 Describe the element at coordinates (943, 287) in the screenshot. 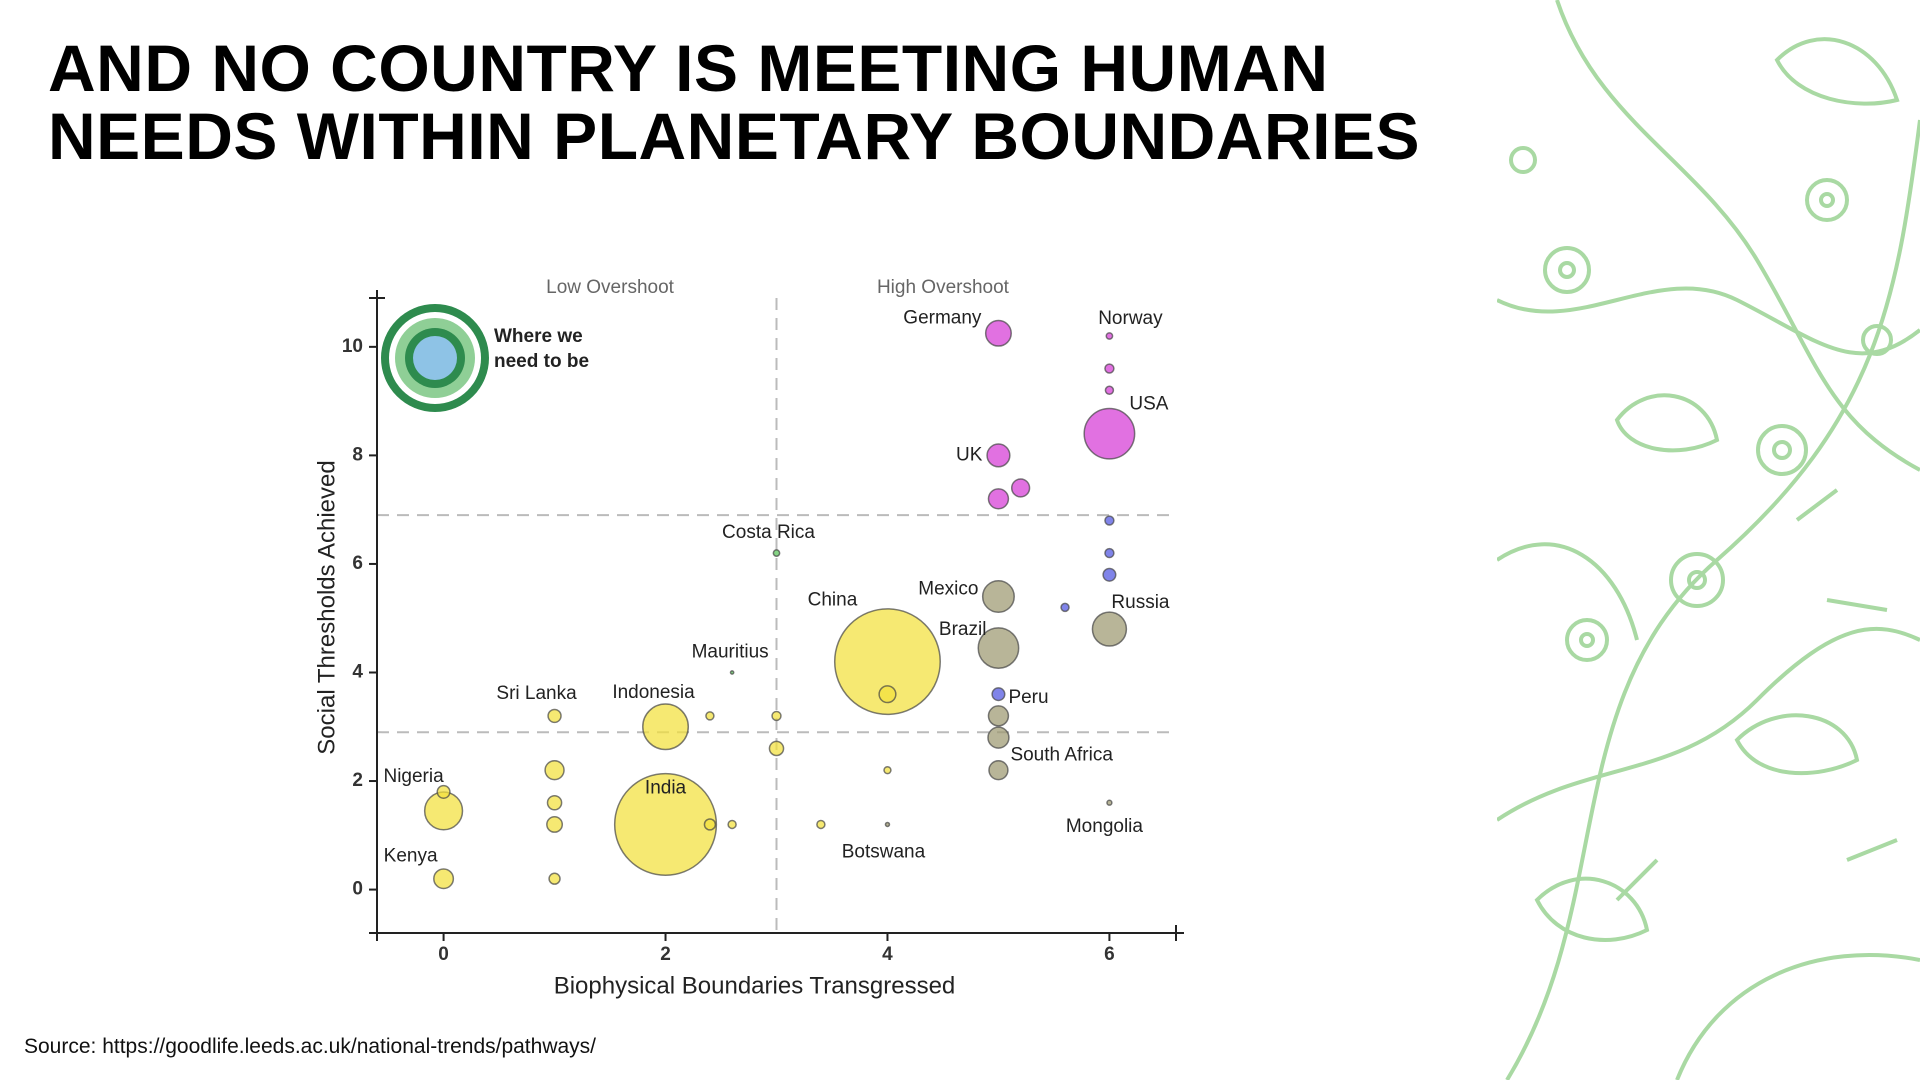

I see `region-label: High Overshoot` at that location.